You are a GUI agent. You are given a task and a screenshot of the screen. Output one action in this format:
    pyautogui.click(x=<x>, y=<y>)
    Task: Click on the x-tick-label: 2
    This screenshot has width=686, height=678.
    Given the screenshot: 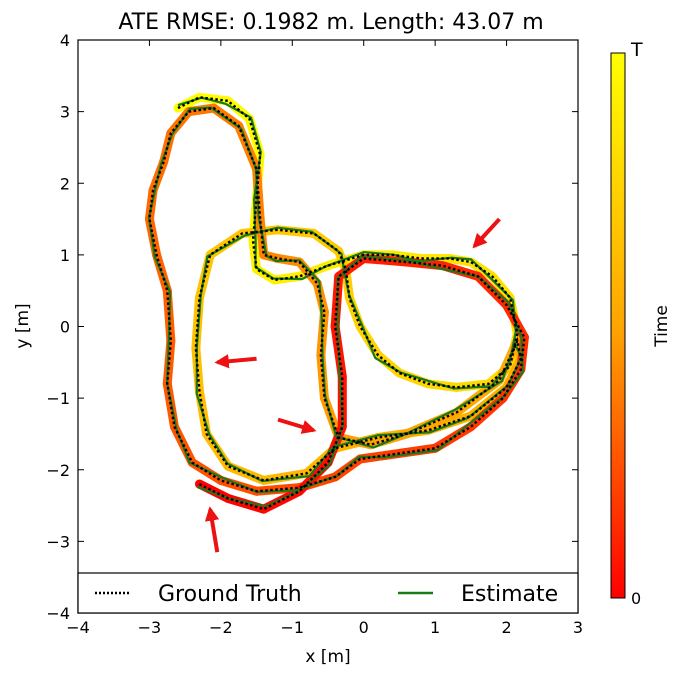 What is the action you would take?
    pyautogui.click(x=506, y=627)
    